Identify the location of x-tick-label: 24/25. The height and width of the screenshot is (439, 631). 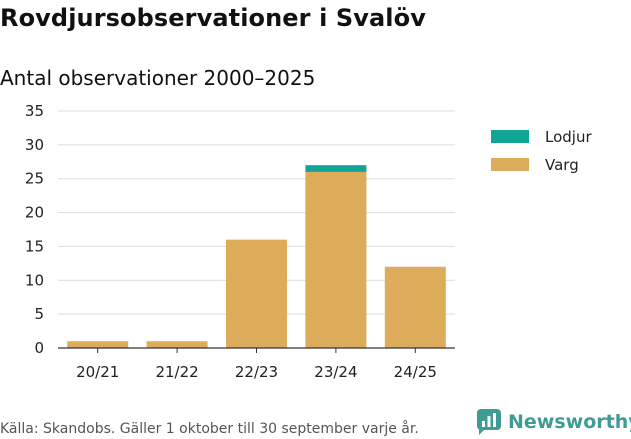
(415, 372).